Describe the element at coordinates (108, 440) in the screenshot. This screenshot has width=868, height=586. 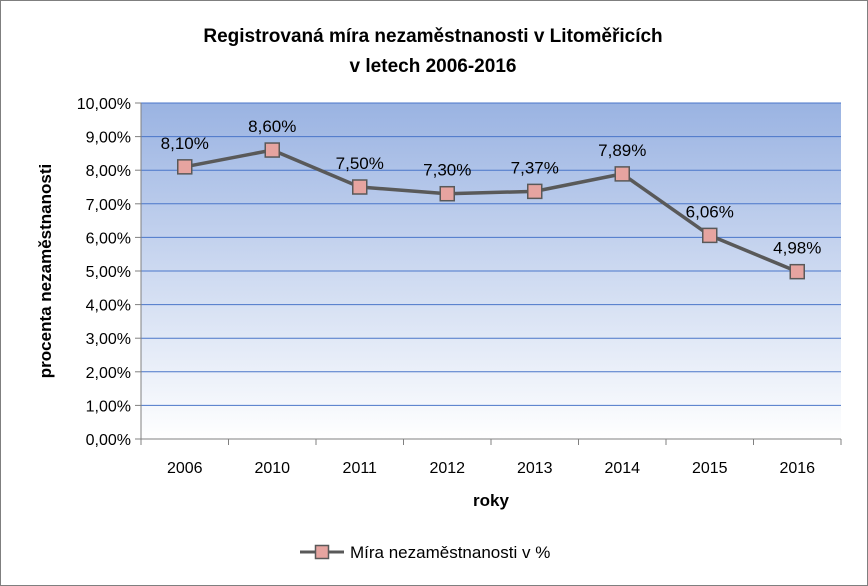
I see `y-tick-label: 0,00%` at that location.